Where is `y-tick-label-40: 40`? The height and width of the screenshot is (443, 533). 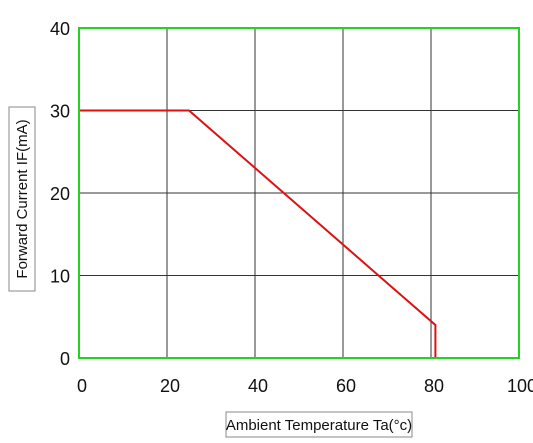 y-tick-label-40: 40 is located at coordinates (60, 29).